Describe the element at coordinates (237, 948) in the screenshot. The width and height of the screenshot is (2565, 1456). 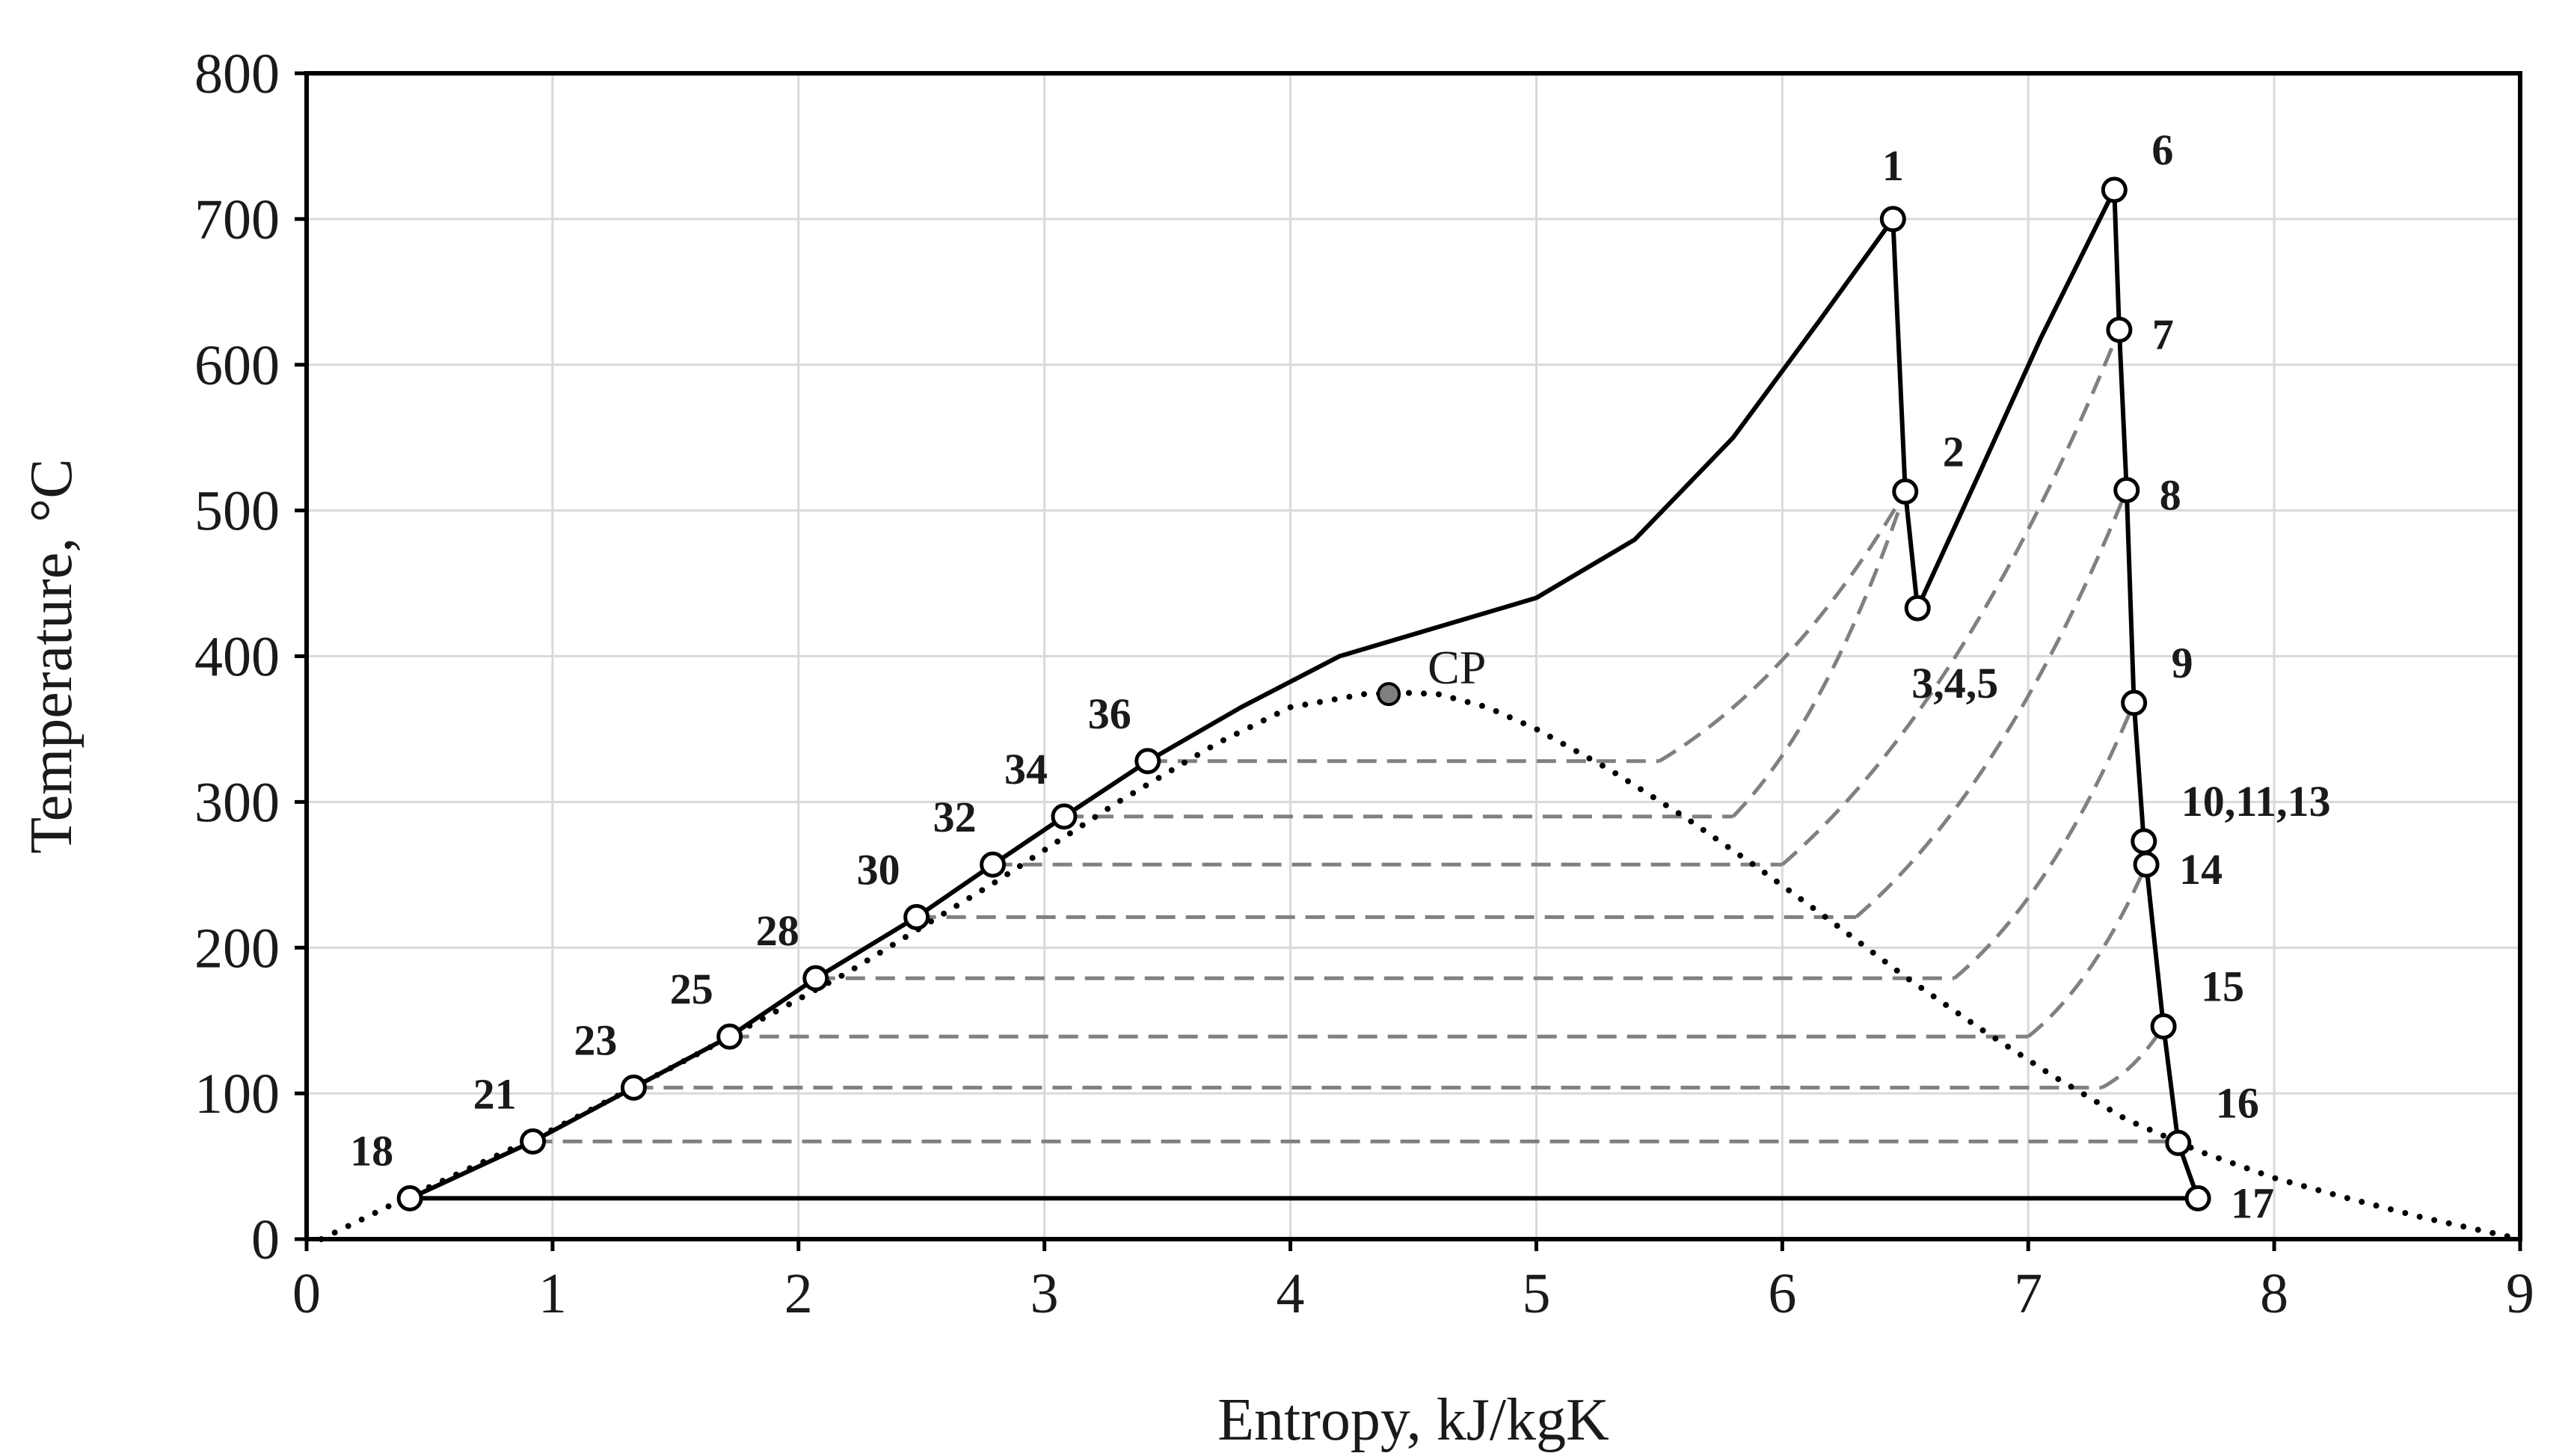
I see `y-tick-label: 200` at that location.